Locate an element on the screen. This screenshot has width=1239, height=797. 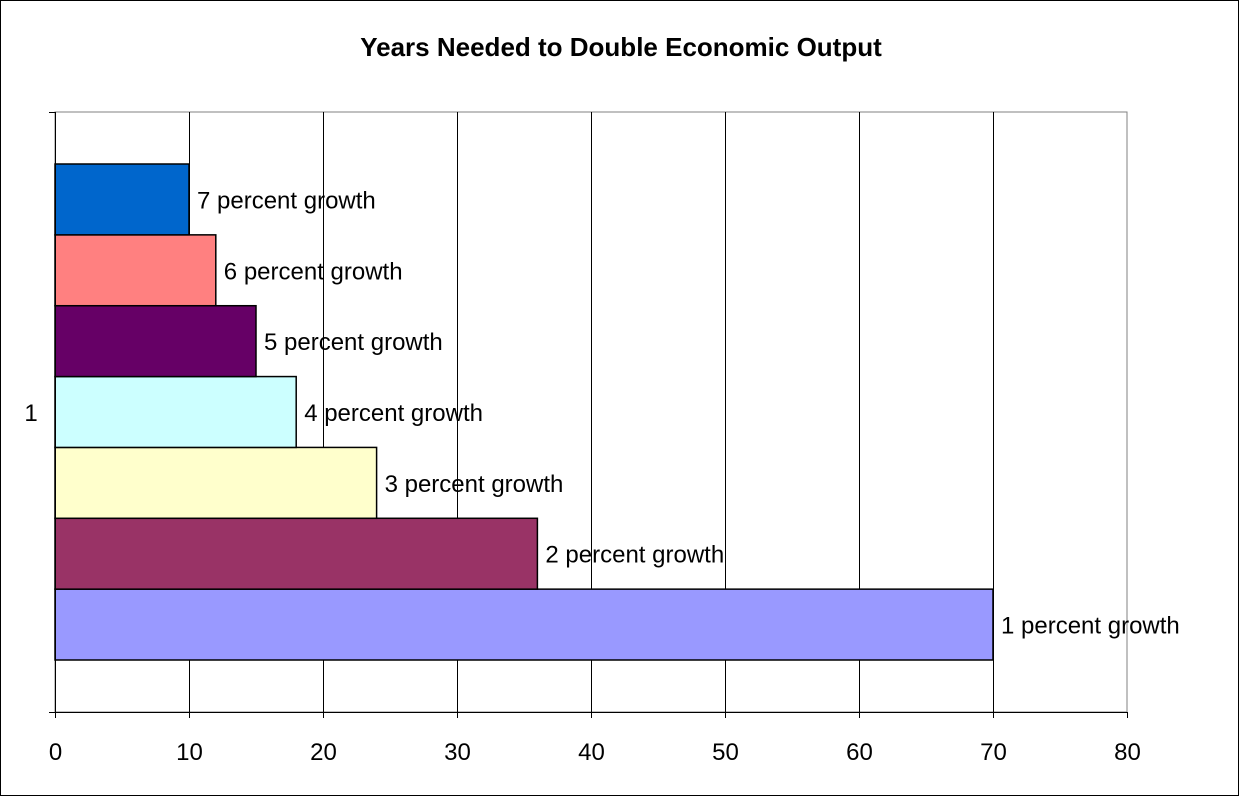
x-tick-label-50: 50 is located at coordinates (725, 752).